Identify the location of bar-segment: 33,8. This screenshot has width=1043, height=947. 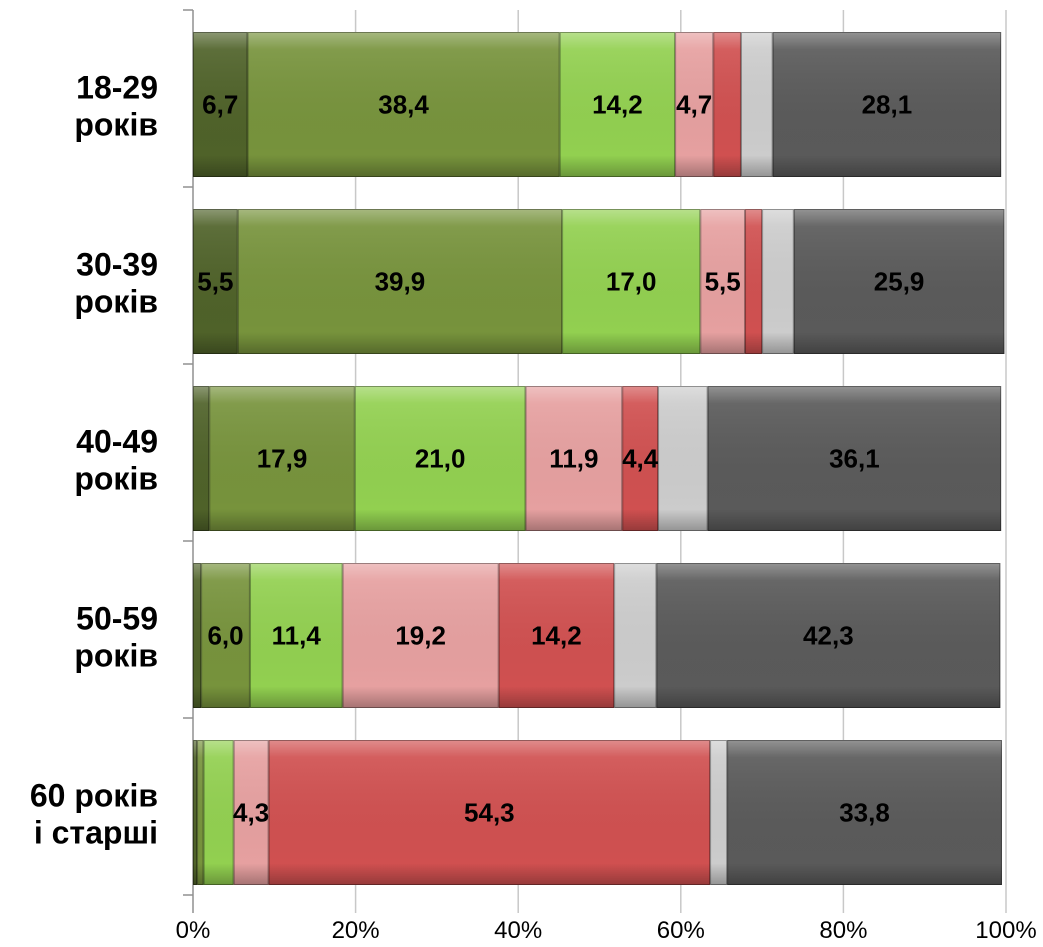
(864, 812).